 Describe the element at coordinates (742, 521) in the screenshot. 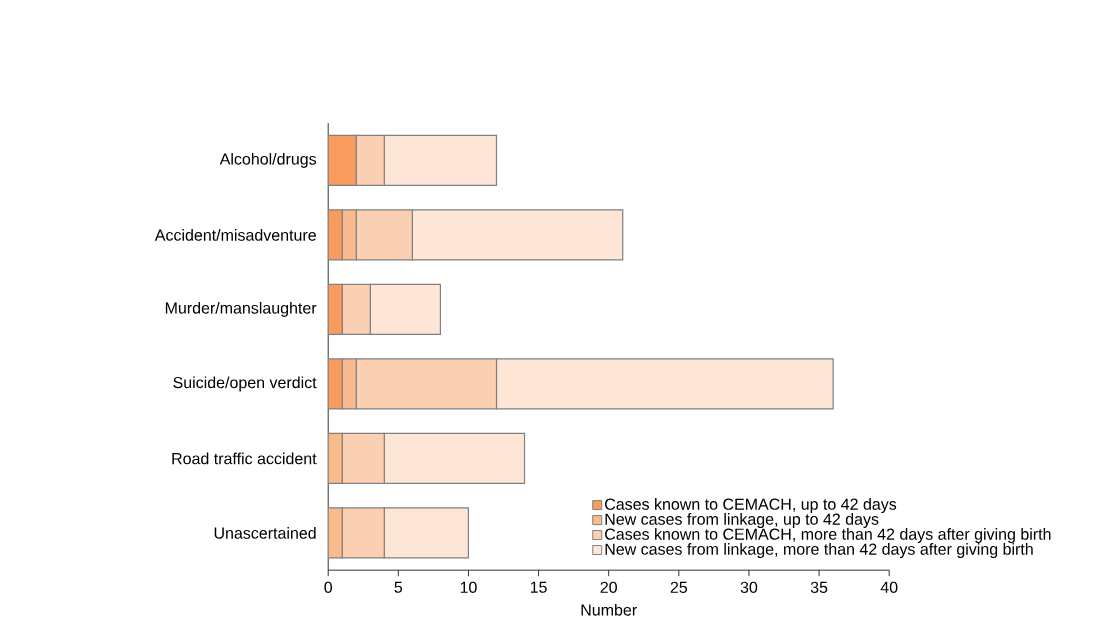

I see `legend-label: New cases from linkage, up to 42 days` at that location.